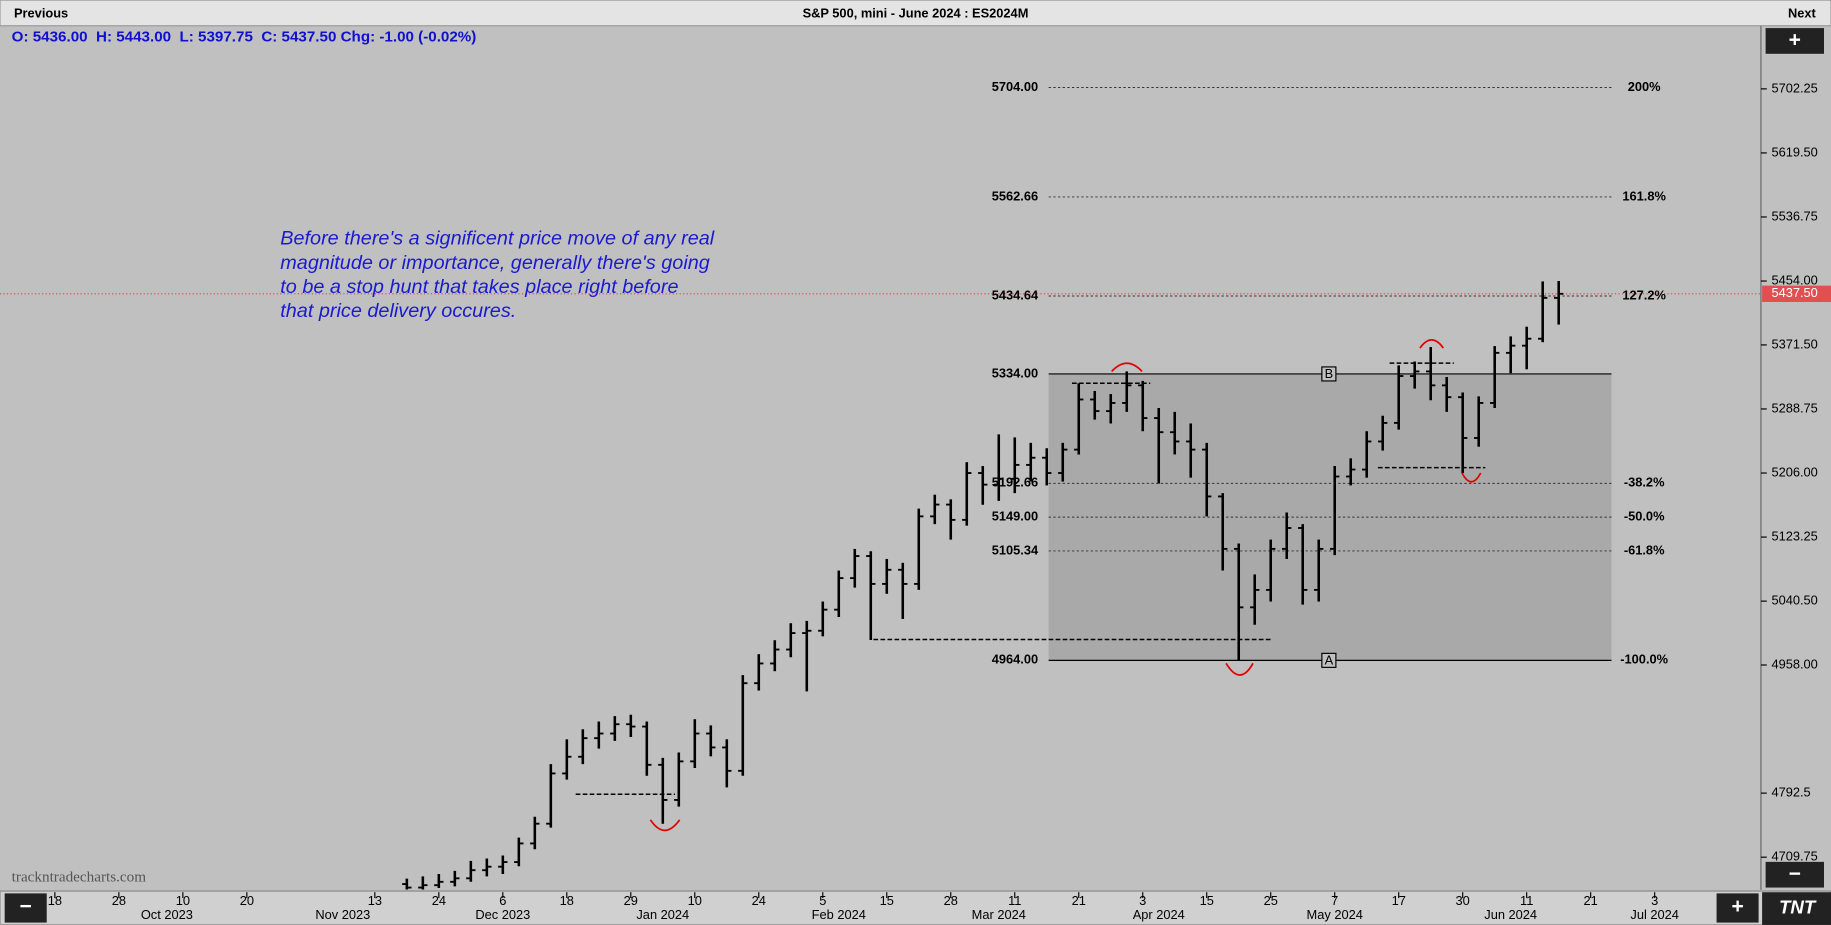 The height and width of the screenshot is (925, 1831). I want to click on point-label: A, so click(1329, 659).